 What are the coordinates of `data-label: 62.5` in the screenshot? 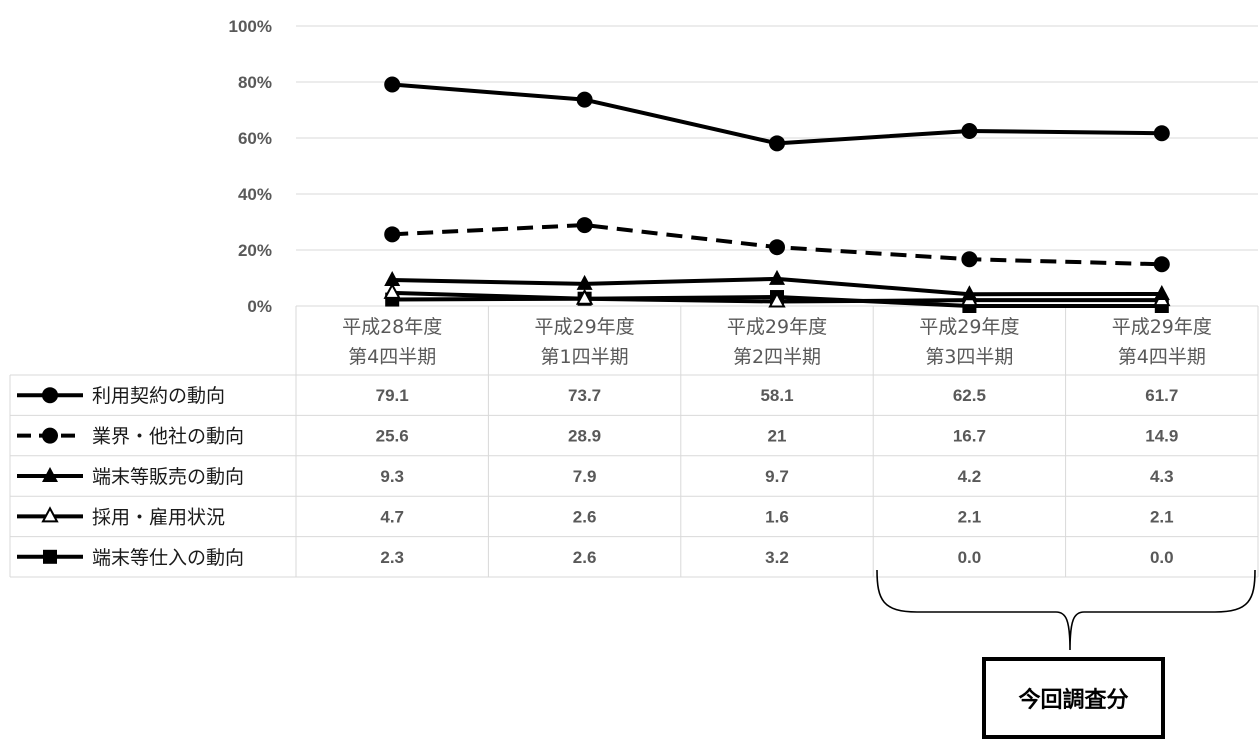 It's located at (969, 395).